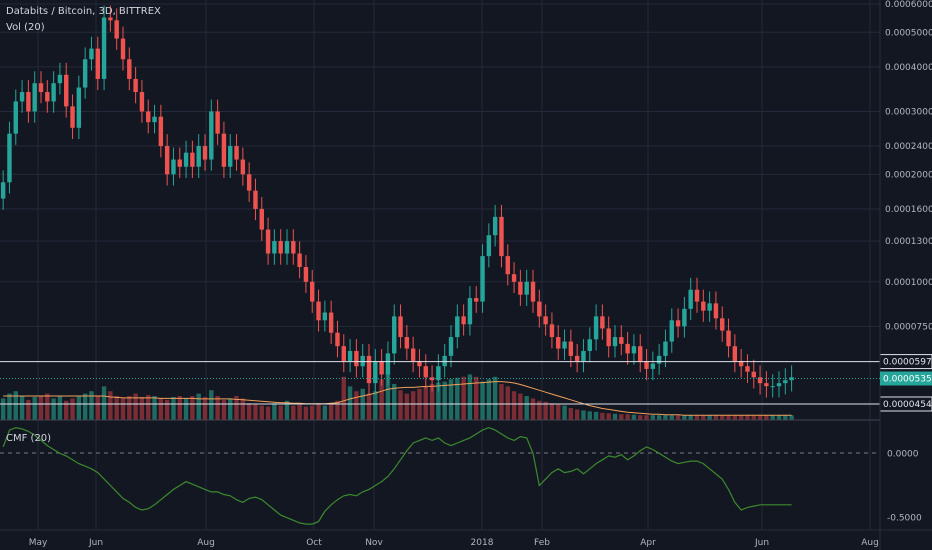 This screenshot has height=550, width=932. Describe the element at coordinates (904, 486) in the screenshot. I see `cmf-axis: 0.0000 -0.5000` at that location.